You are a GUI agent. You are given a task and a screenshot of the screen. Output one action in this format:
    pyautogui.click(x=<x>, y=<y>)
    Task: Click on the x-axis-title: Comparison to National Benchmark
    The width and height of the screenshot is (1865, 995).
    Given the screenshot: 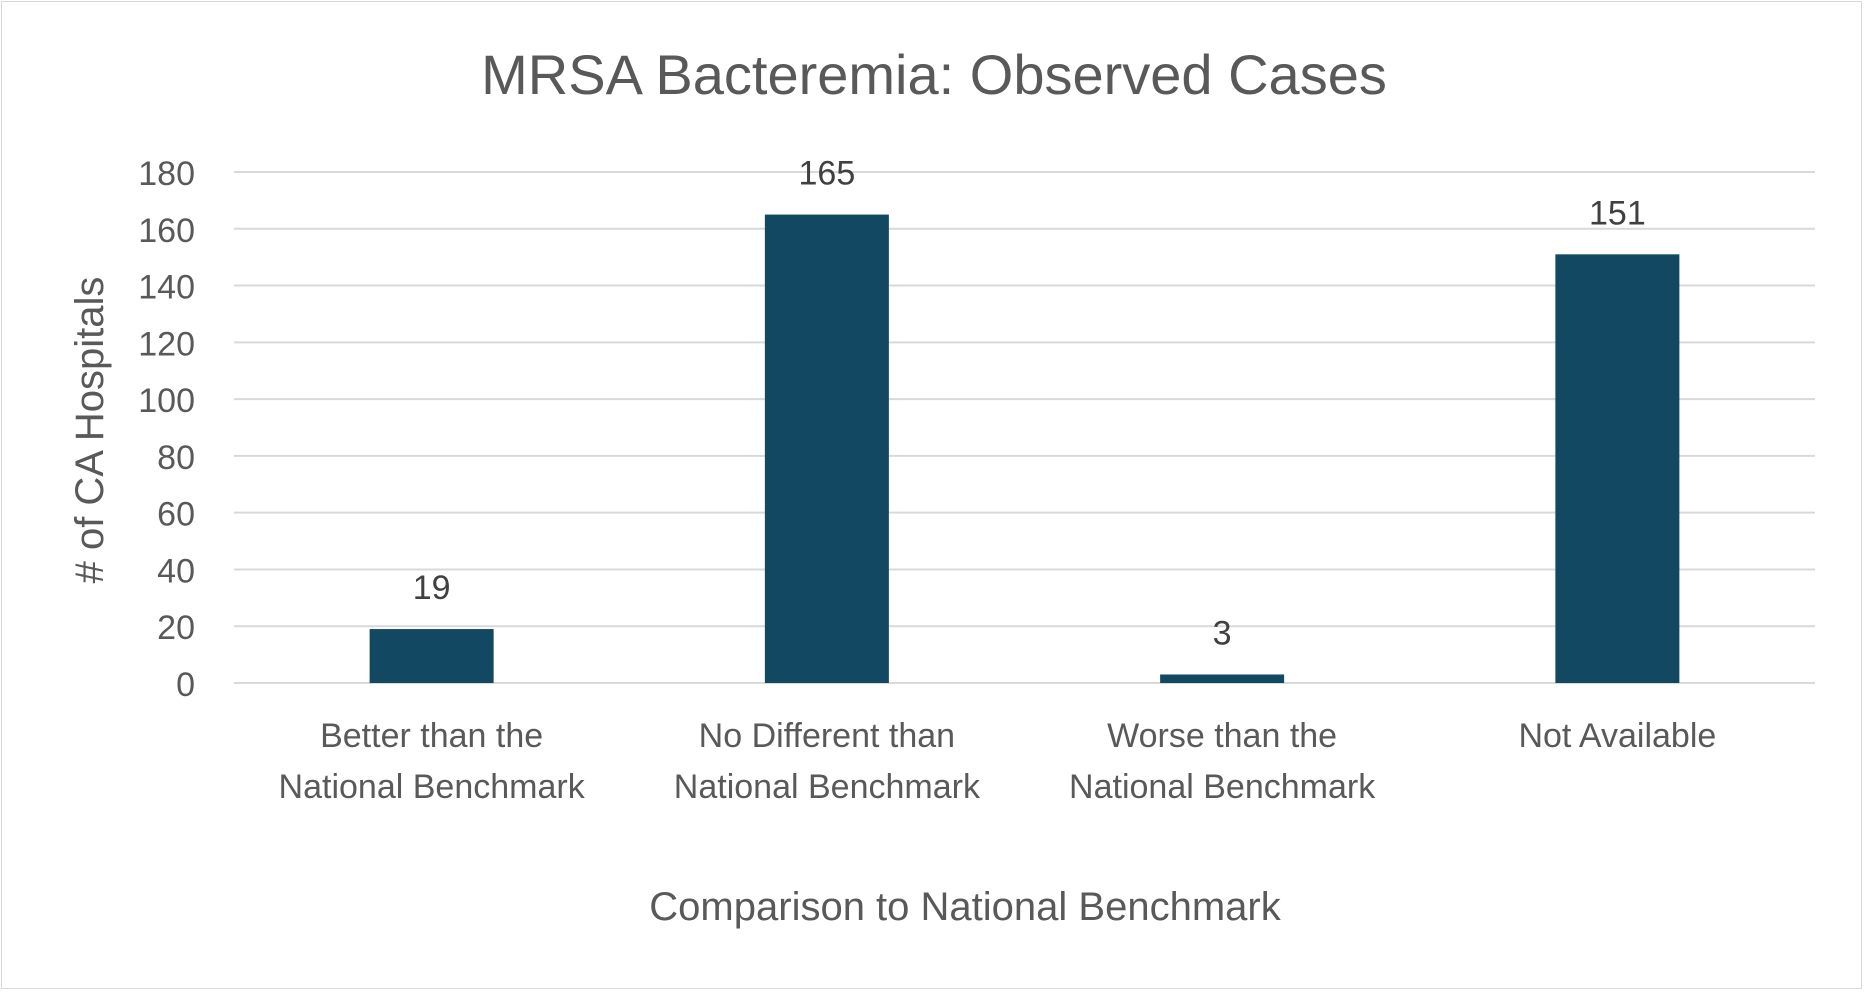 What is the action you would take?
    pyautogui.click(x=965, y=907)
    